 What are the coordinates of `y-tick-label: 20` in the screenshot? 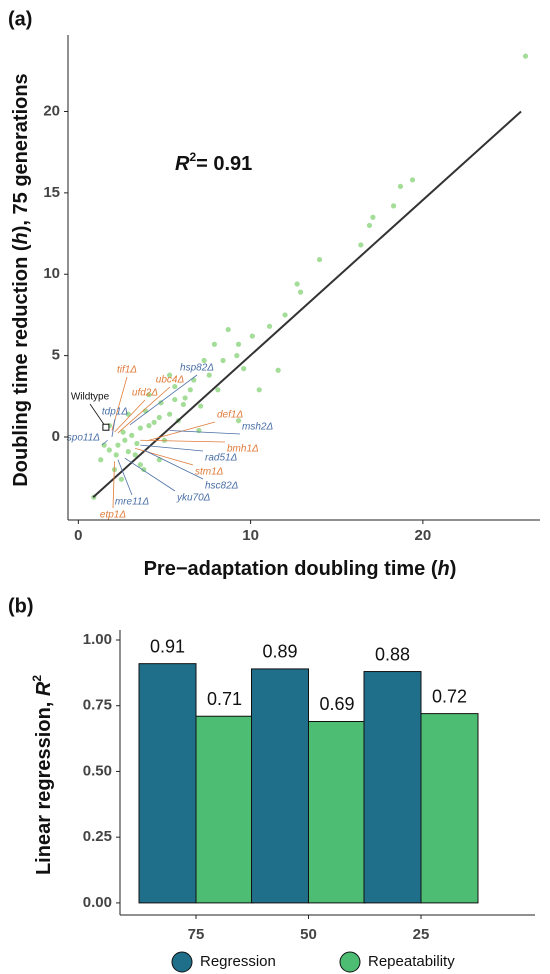 It's located at (51, 110).